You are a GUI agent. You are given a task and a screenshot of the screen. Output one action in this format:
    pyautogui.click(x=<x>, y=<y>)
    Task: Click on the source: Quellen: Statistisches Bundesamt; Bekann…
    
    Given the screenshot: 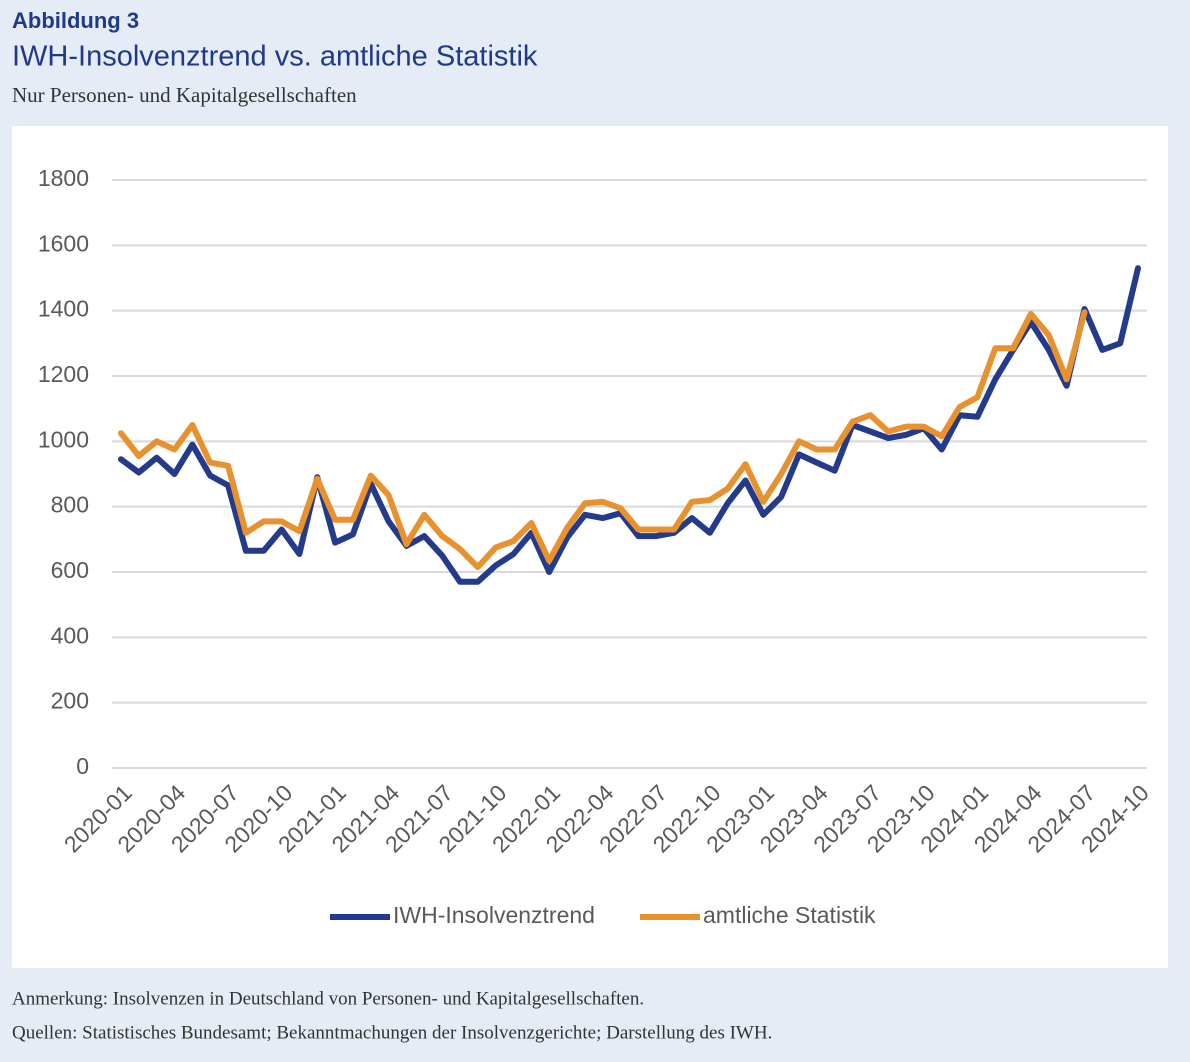 What is the action you would take?
    pyautogui.click(x=392, y=1032)
    